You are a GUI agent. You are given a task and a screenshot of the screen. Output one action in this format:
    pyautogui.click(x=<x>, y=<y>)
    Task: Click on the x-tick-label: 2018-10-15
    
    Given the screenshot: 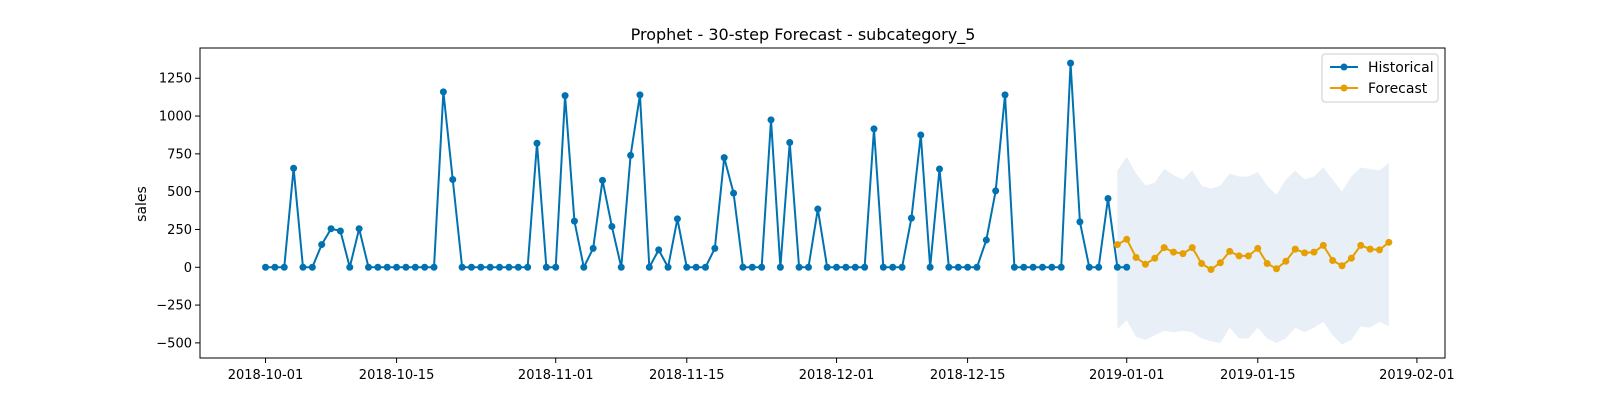 What is the action you would take?
    pyautogui.click(x=397, y=375)
    